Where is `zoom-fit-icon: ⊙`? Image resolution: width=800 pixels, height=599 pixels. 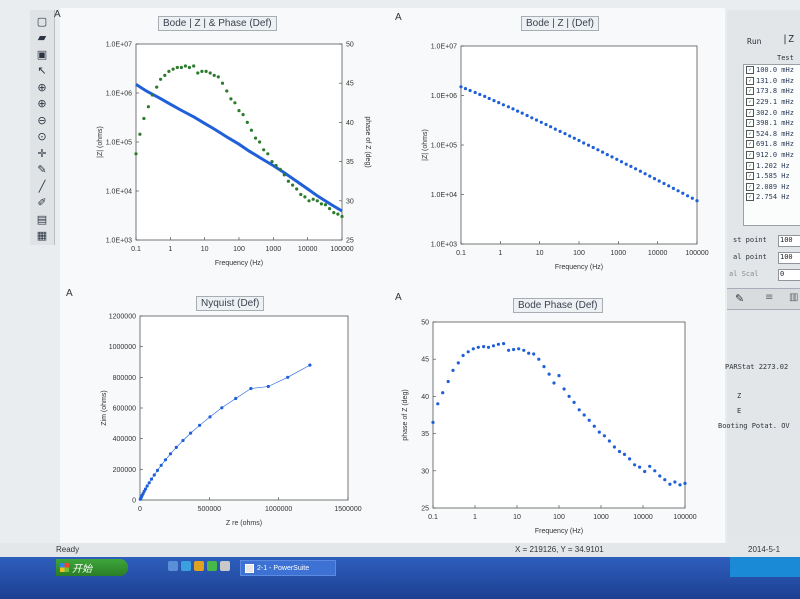 zoom-fit-icon: ⊙ is located at coordinates (42, 136).